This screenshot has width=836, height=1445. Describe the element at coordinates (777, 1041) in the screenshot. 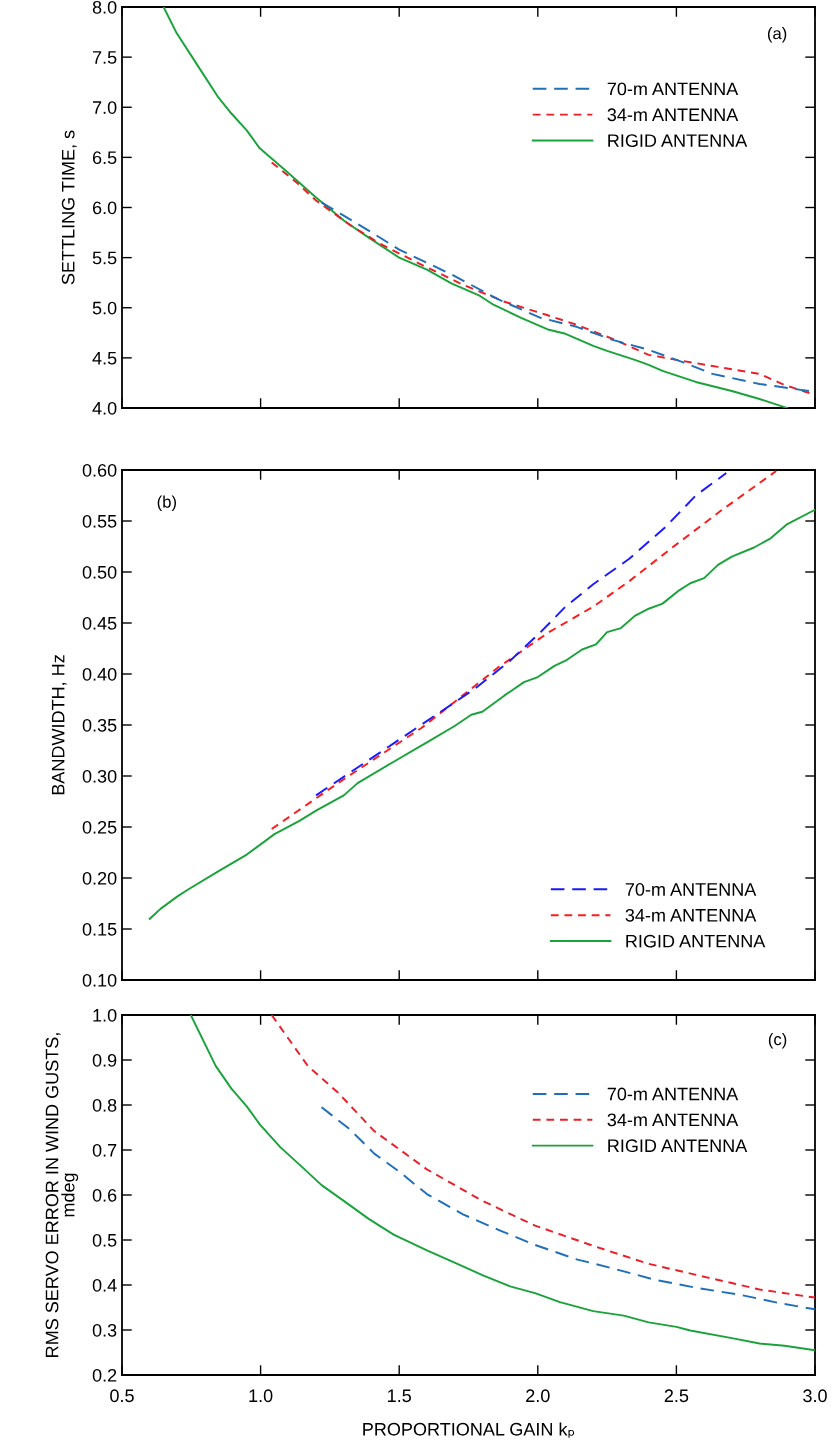

I see `annotation: (c)` at that location.